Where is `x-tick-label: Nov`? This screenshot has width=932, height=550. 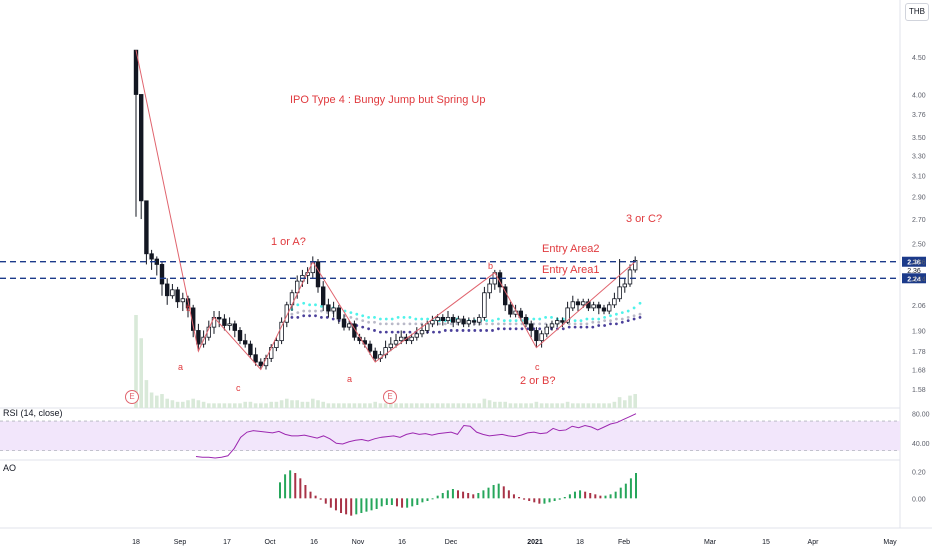
x-tick-label: Nov is located at coordinates (358, 542).